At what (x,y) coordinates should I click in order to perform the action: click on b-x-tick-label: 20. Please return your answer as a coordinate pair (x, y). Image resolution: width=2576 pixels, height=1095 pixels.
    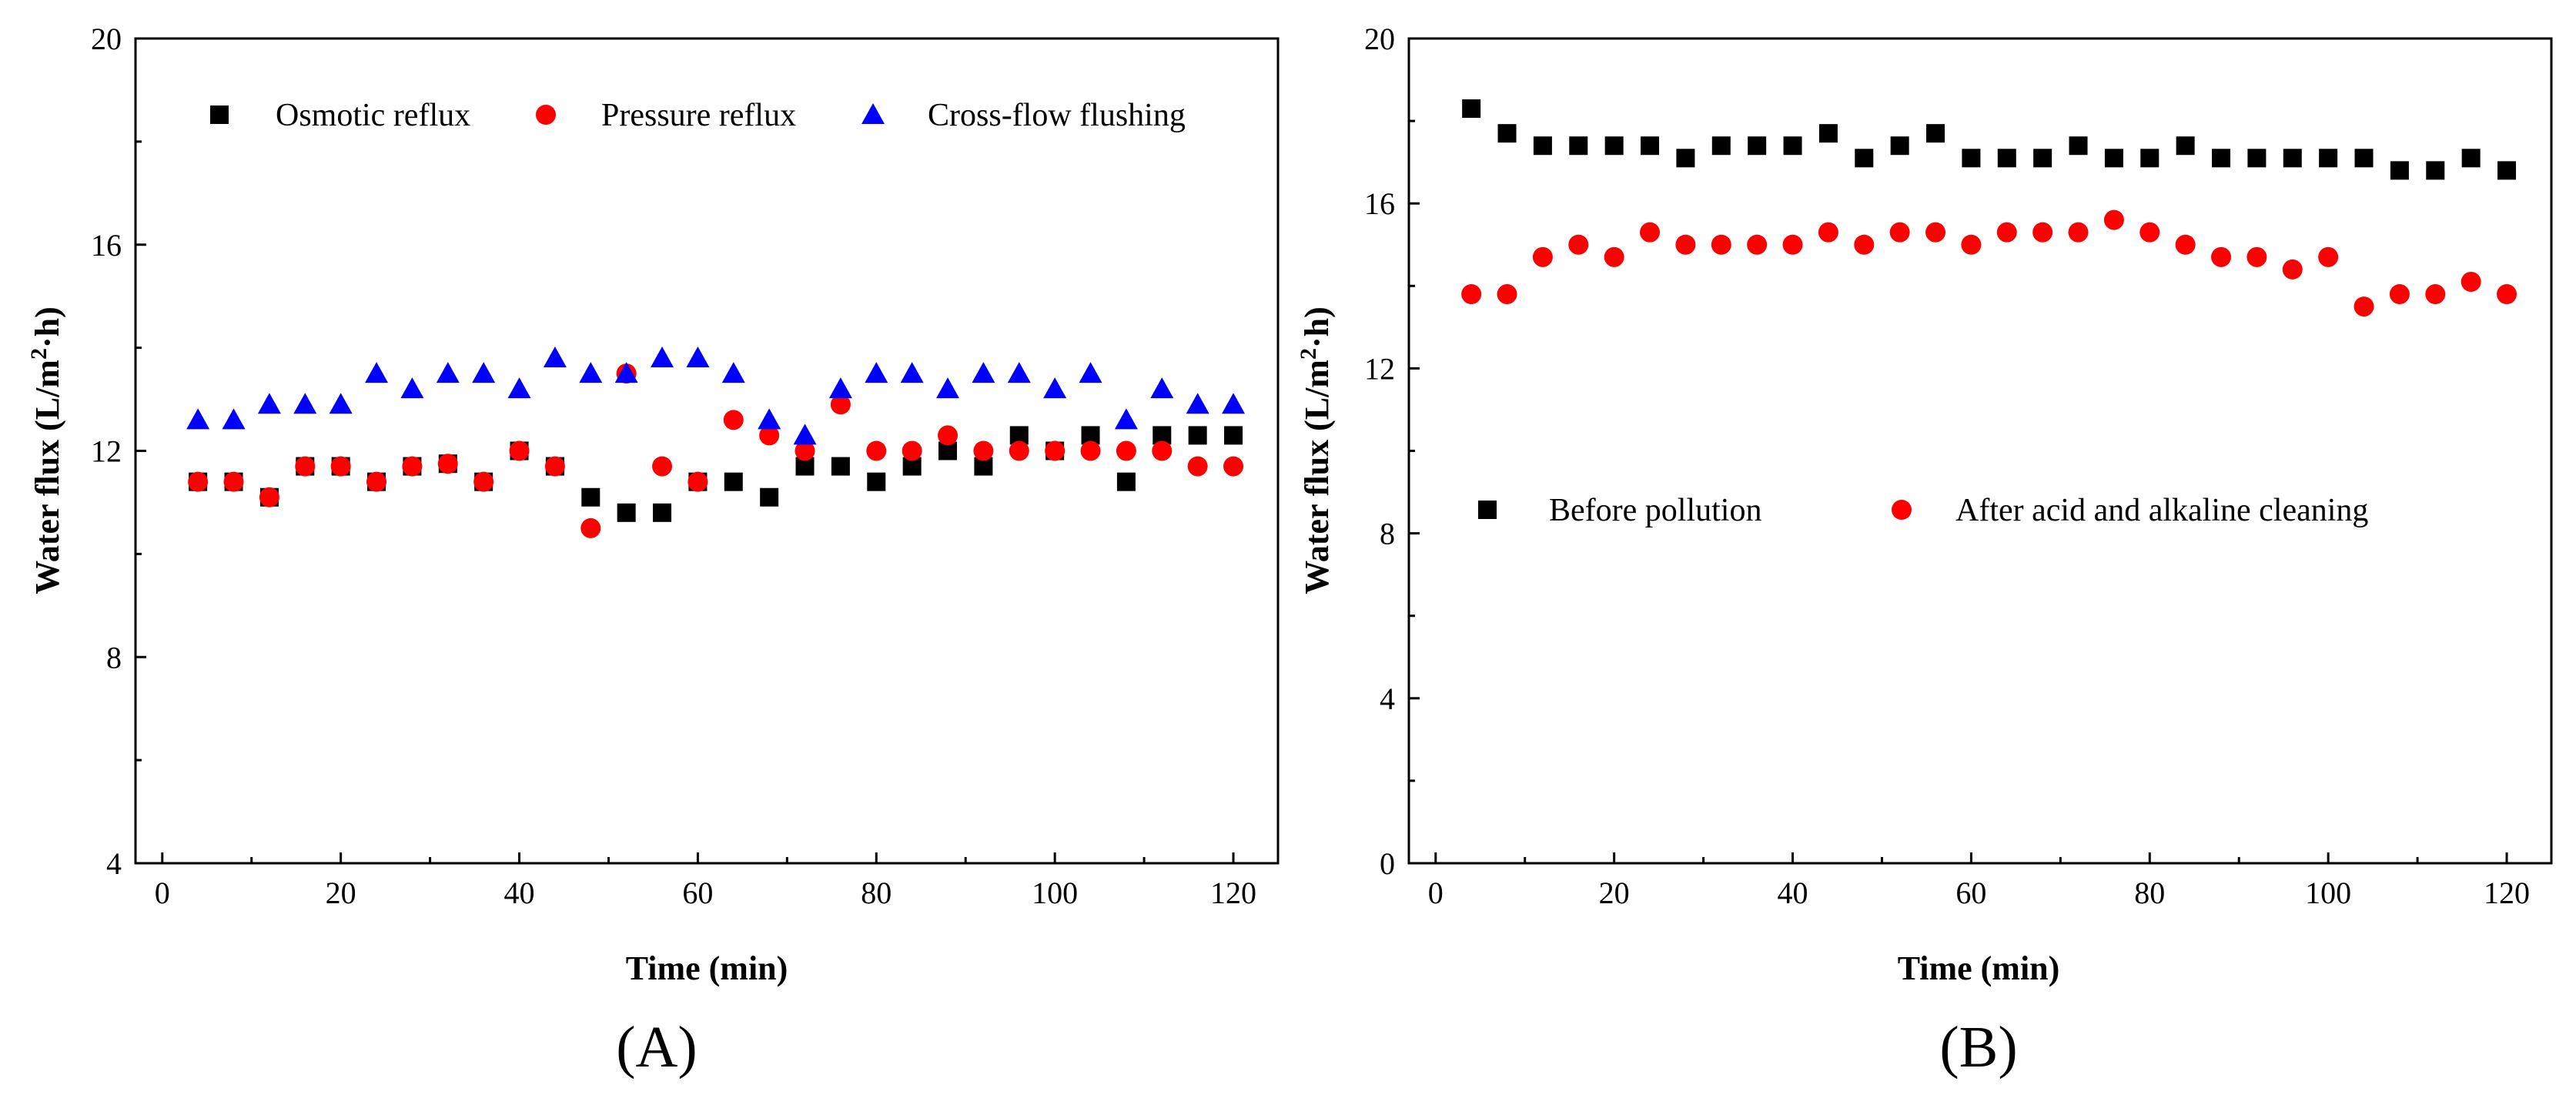
    Looking at the image, I should click on (1615, 893).